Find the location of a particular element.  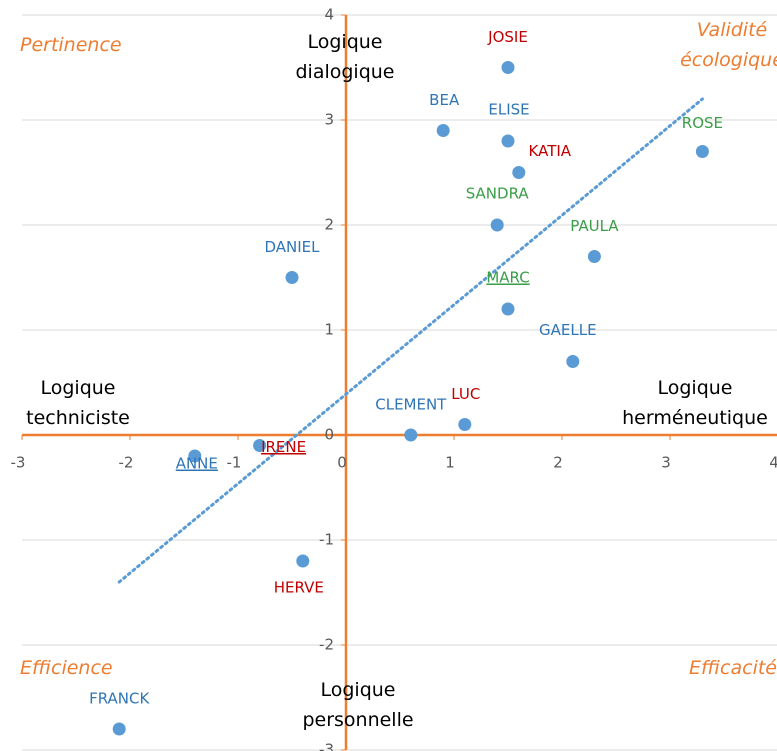

y-tick-label: 3 is located at coordinates (329, 120).